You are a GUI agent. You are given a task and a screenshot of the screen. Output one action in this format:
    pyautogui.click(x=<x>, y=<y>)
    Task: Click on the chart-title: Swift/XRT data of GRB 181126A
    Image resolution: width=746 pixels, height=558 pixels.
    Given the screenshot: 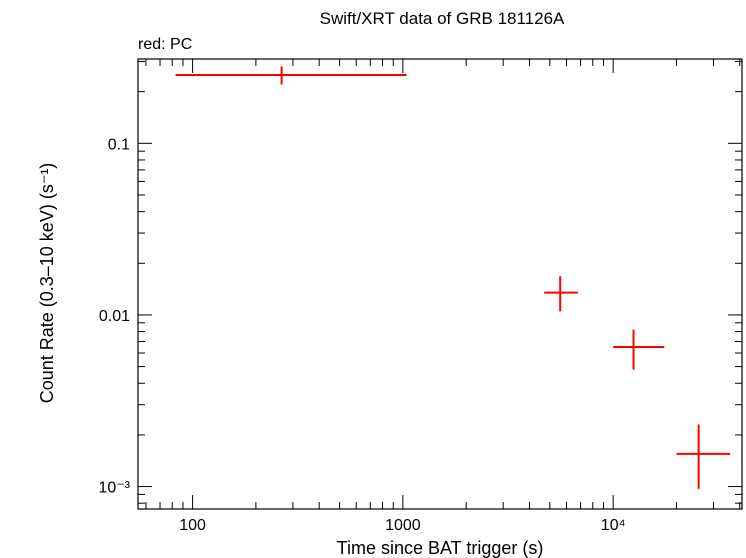 What is the action you would take?
    pyautogui.click(x=442, y=18)
    